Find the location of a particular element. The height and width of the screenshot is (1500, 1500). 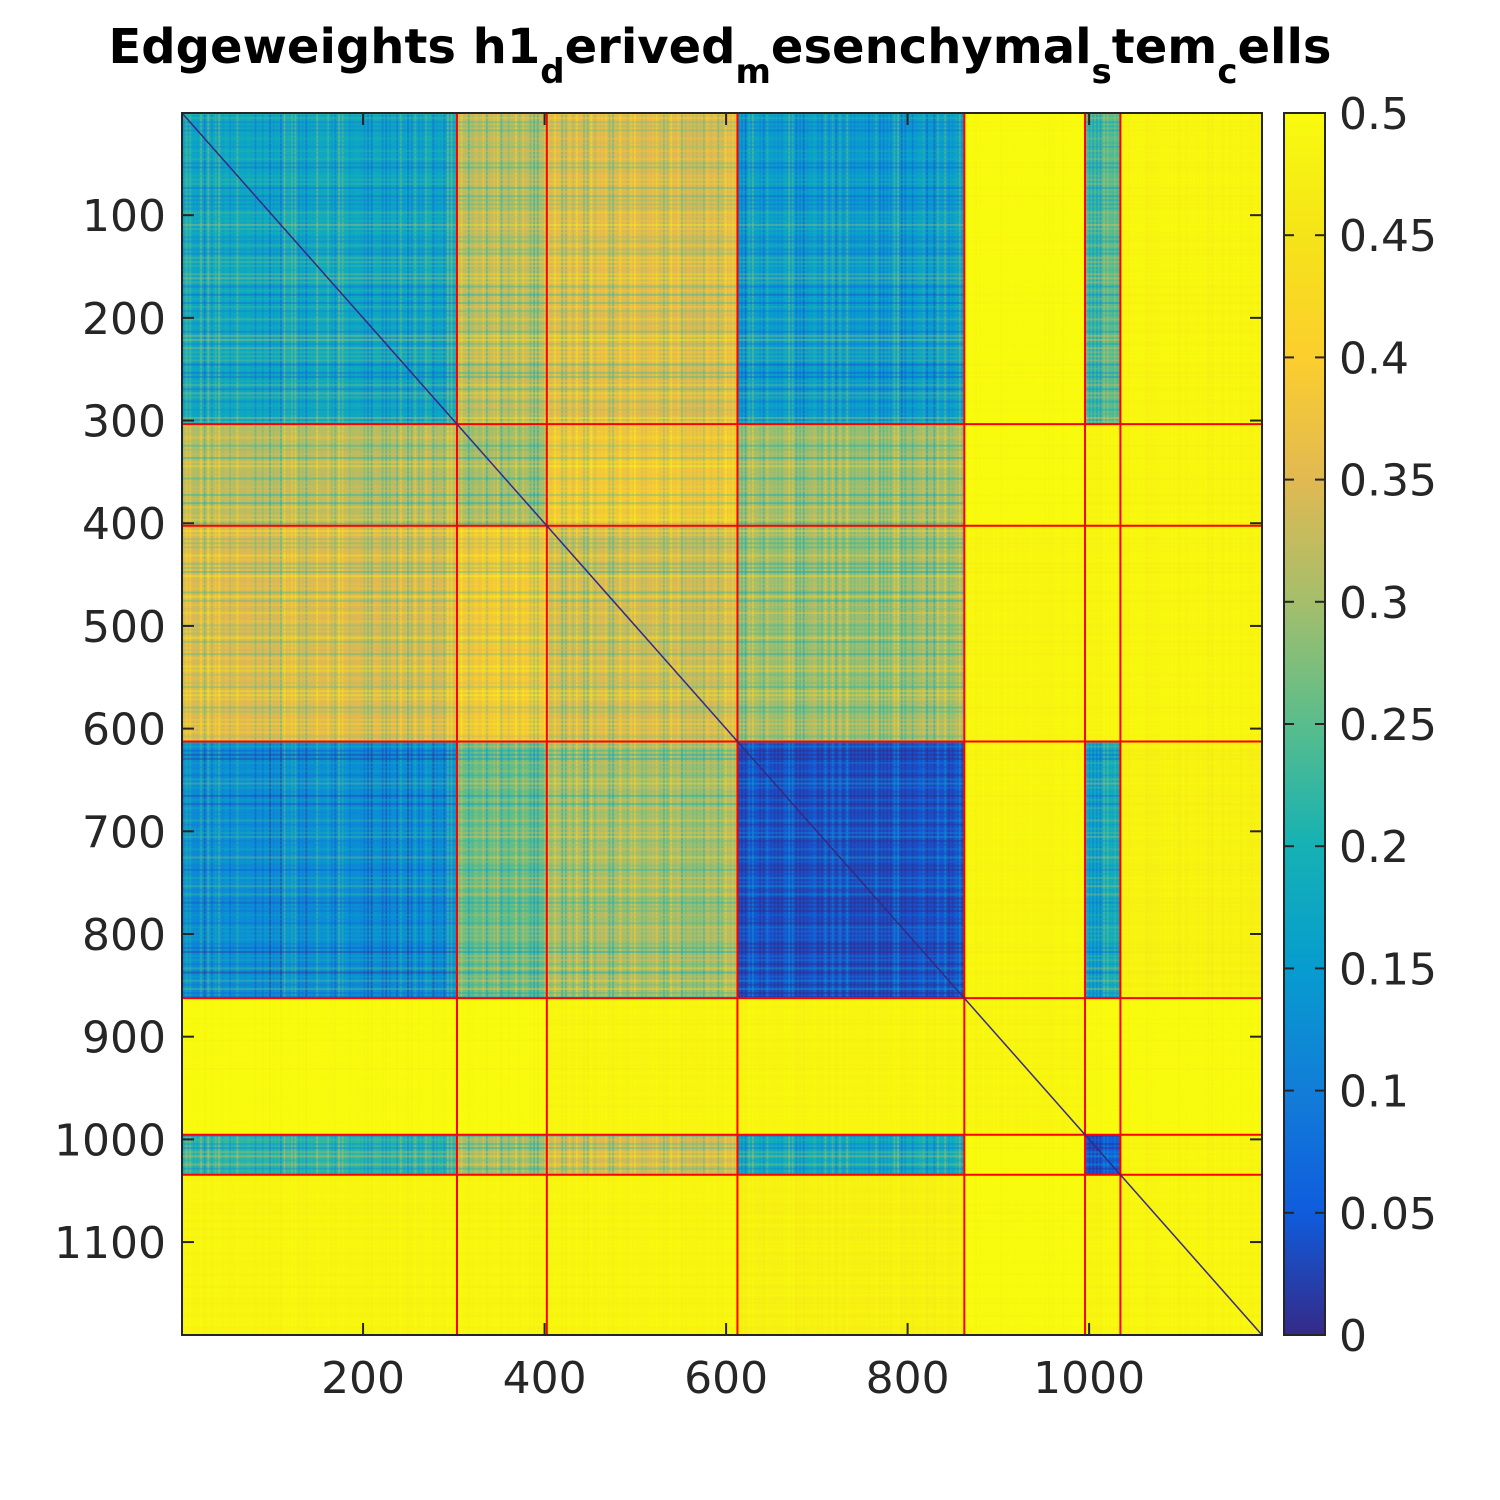

colorbar-tick-label: 0.1 is located at coordinates (1374, 1092).